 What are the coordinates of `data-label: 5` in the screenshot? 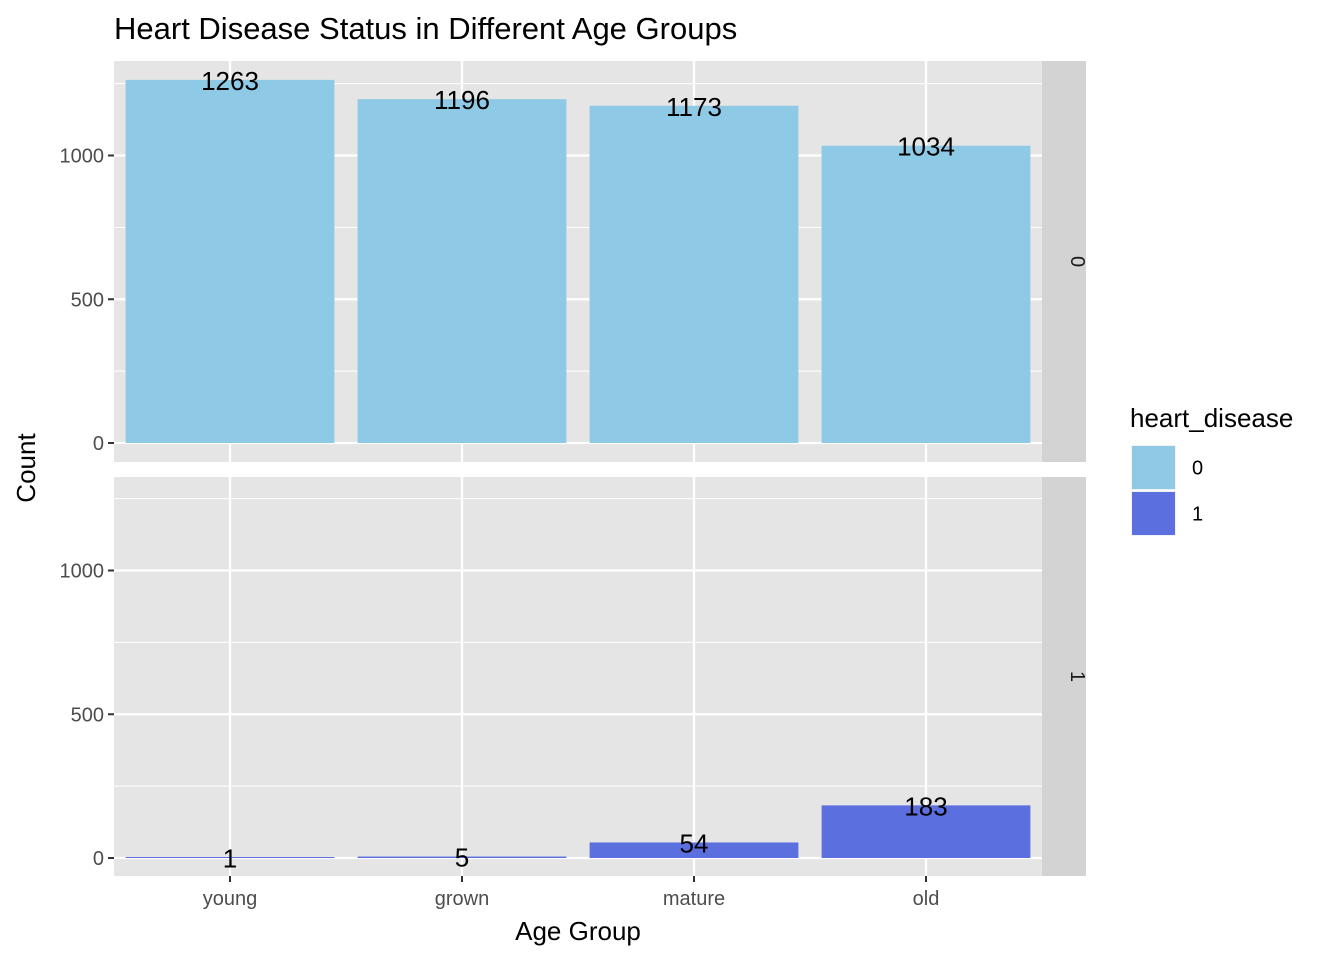 It's located at (462, 858).